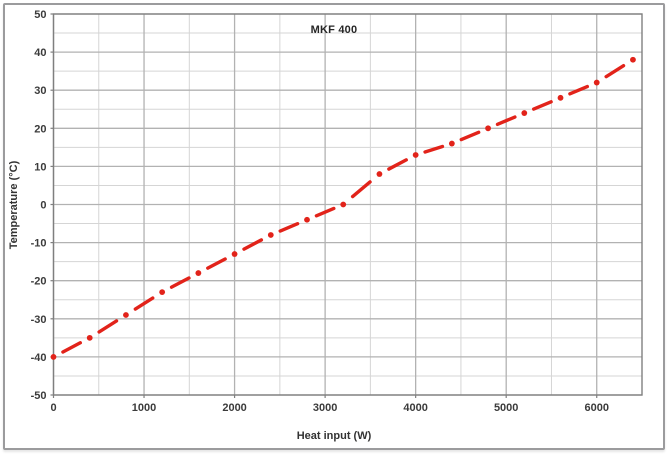 Image resolution: width=670 pixels, height=458 pixels. What do you see at coordinates (39, 244) in the screenshot?
I see `y-tick-label: -10` at bounding box center [39, 244].